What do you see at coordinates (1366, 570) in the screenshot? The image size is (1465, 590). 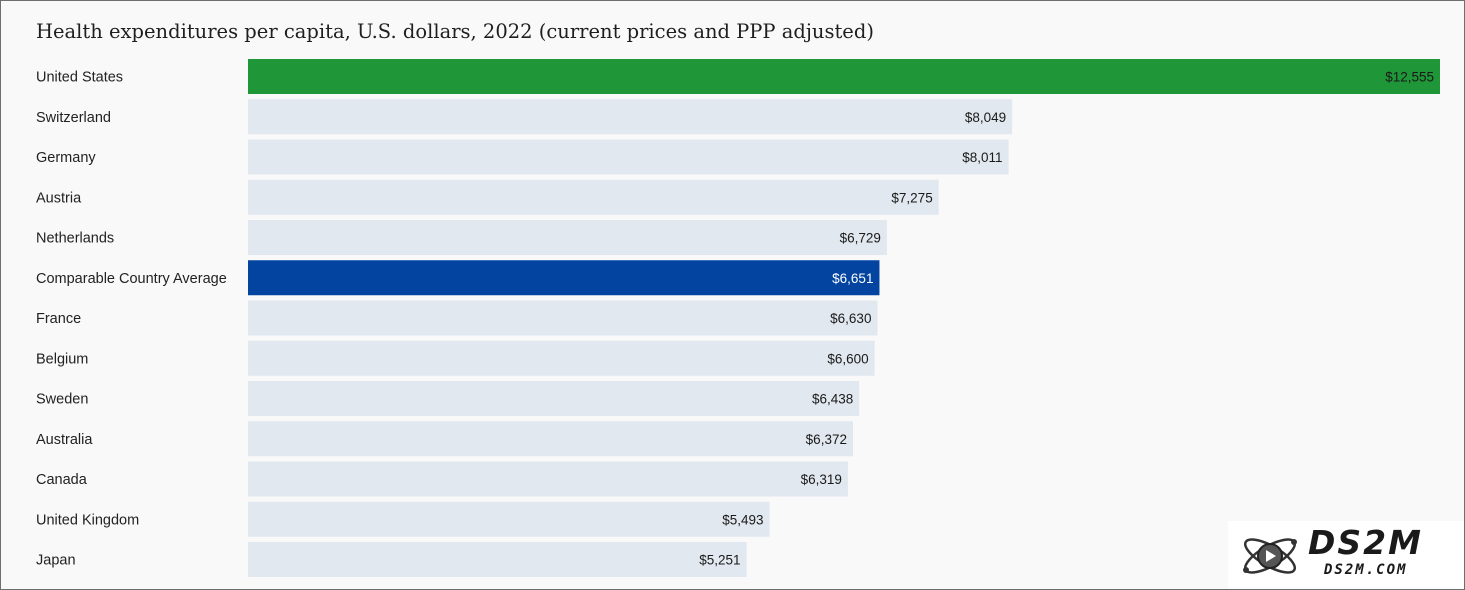 I see `watermark-subtext: DS2M.COM` at bounding box center [1366, 570].